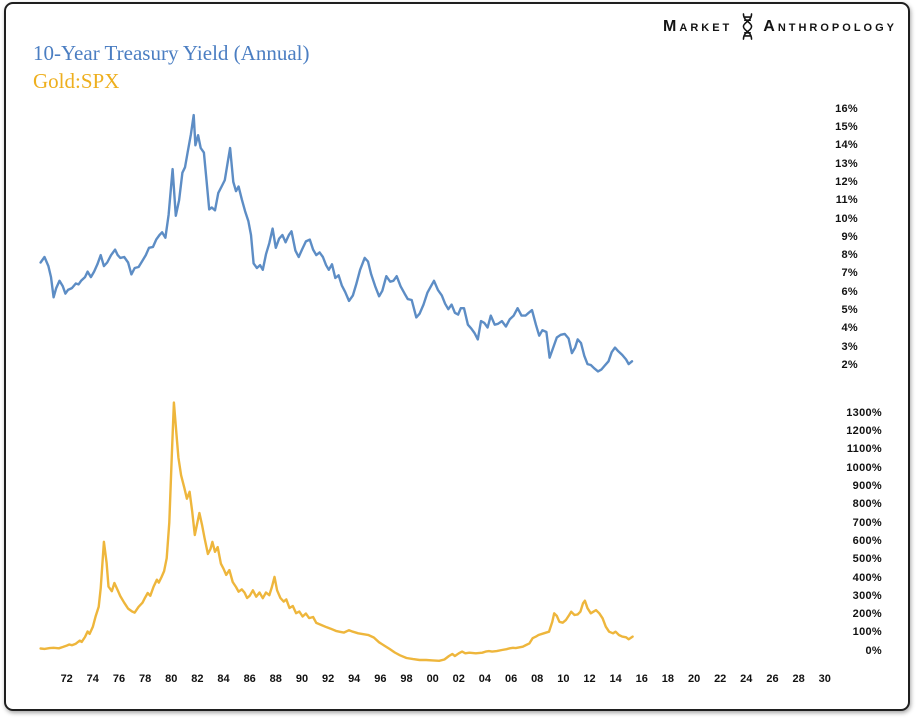 The image size is (916, 722). I want to click on y-tick-label: 15%, so click(846, 127).